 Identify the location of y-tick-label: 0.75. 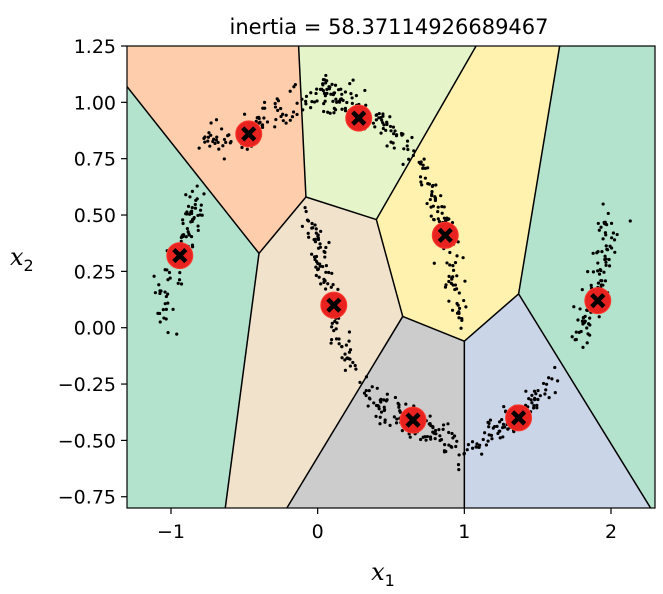
(95, 160).